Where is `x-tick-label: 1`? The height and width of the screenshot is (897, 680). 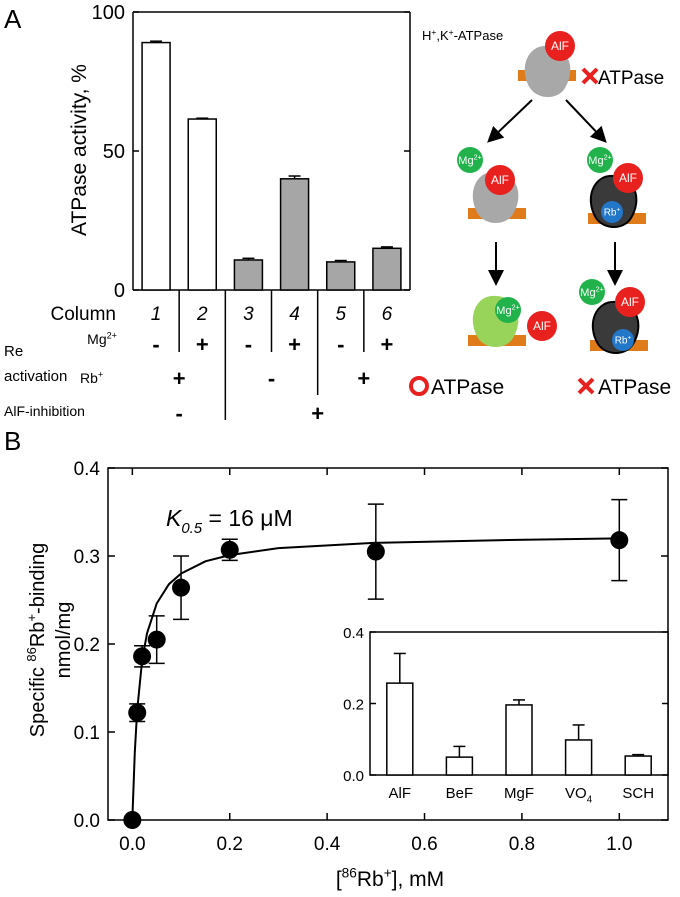
x-tick-label: 1 is located at coordinates (156, 314).